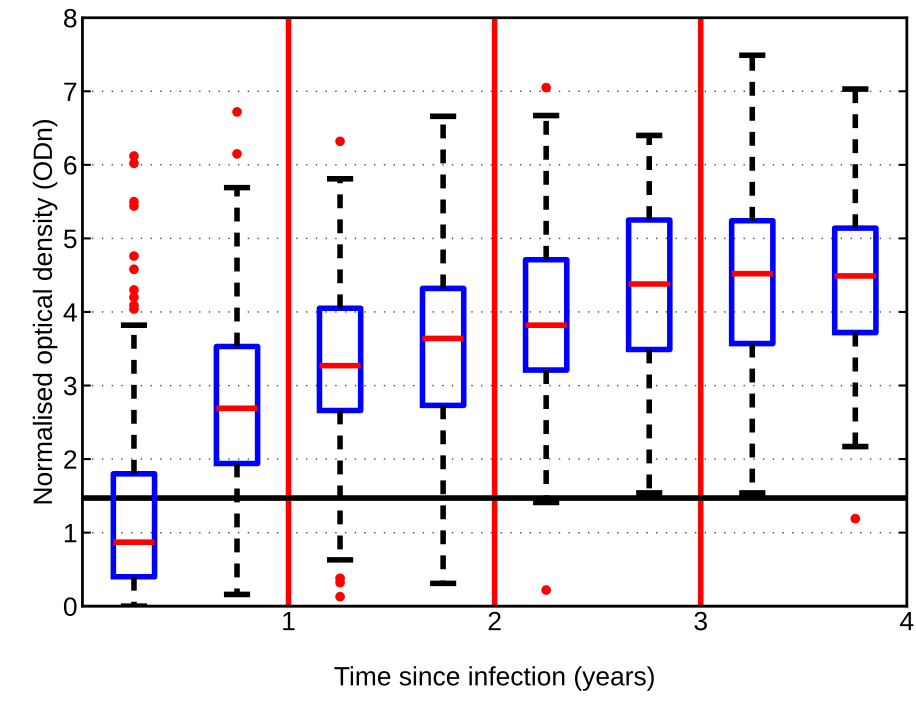  What do you see at coordinates (289, 621) in the screenshot?
I see `x-tick-label: 1` at bounding box center [289, 621].